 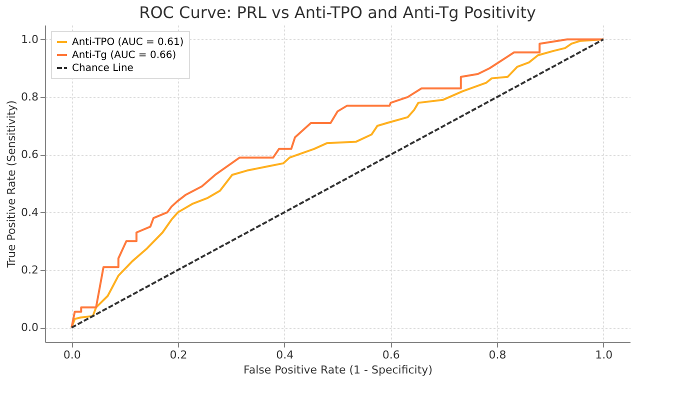 What do you see at coordinates (103, 68) in the screenshot?
I see `legend-label: Chance Line` at bounding box center [103, 68].